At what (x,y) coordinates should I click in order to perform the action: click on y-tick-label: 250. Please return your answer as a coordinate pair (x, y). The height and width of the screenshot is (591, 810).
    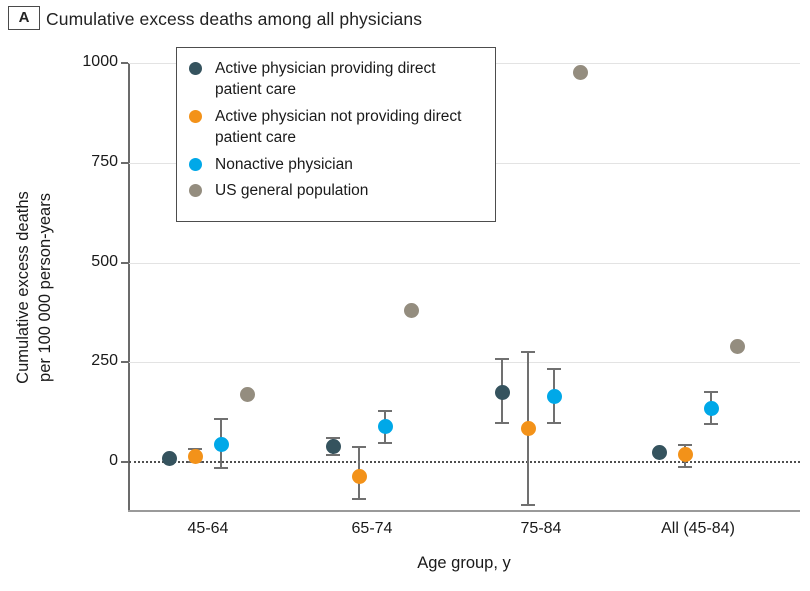
    Looking at the image, I should click on (104, 361).